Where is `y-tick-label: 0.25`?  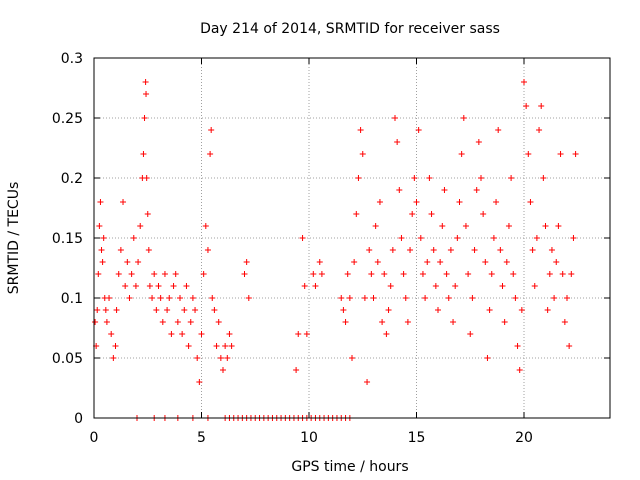 y-tick-label: 0.25 is located at coordinates (67, 119).